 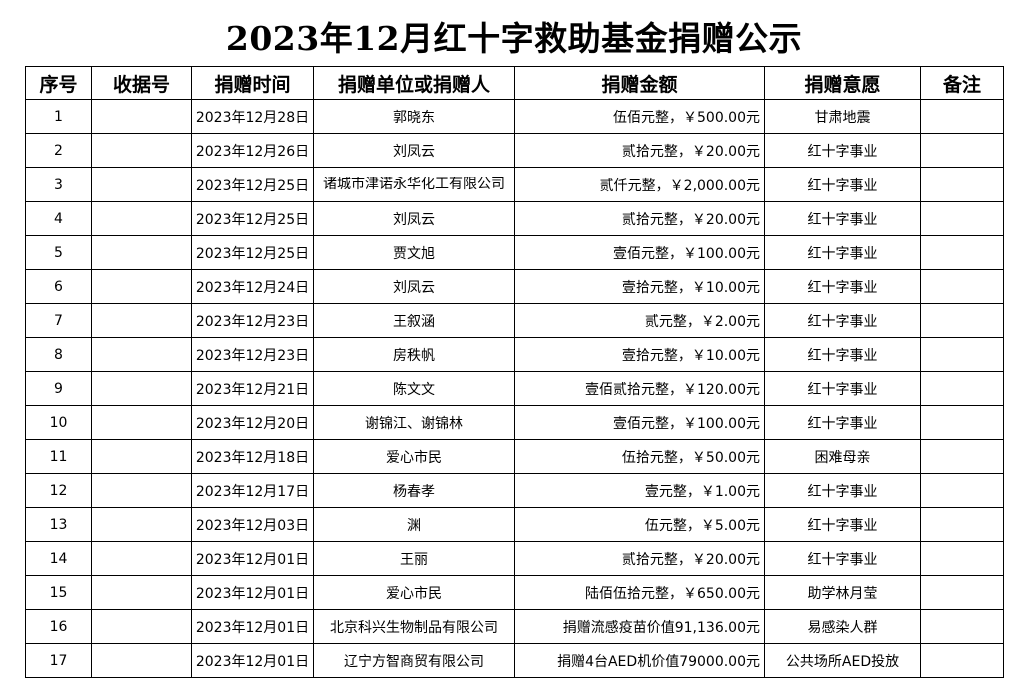 What do you see at coordinates (639, 592) in the screenshot?
I see `cell-amount: 陆佰伍拾元整，￥650.00元` at bounding box center [639, 592].